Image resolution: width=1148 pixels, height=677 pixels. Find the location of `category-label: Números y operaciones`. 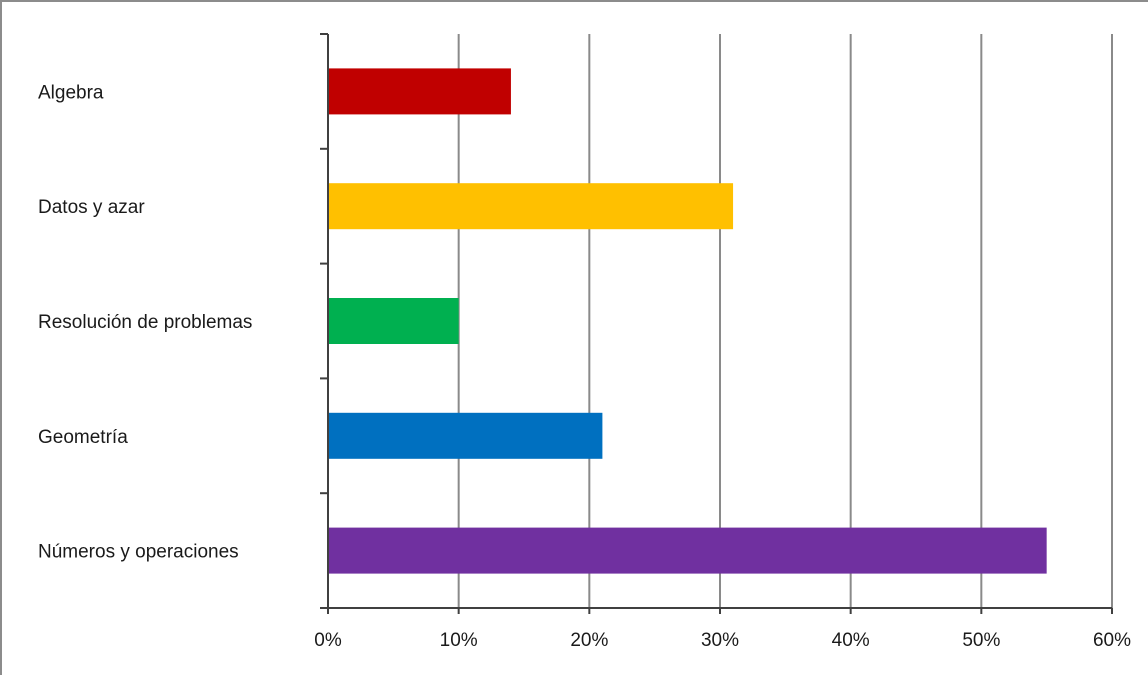

category-label: Números y operaciones is located at coordinates (138, 552).